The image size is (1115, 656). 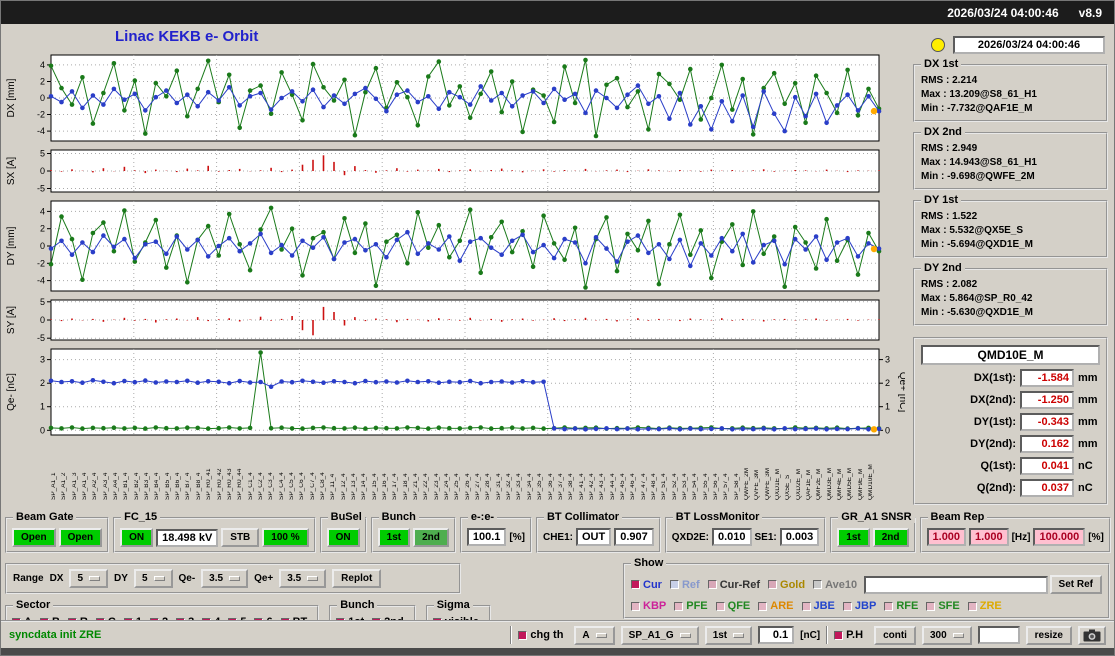 What do you see at coordinates (943, 132) in the screenshot?
I see `stat-box-title: DX 2nd` at bounding box center [943, 132].